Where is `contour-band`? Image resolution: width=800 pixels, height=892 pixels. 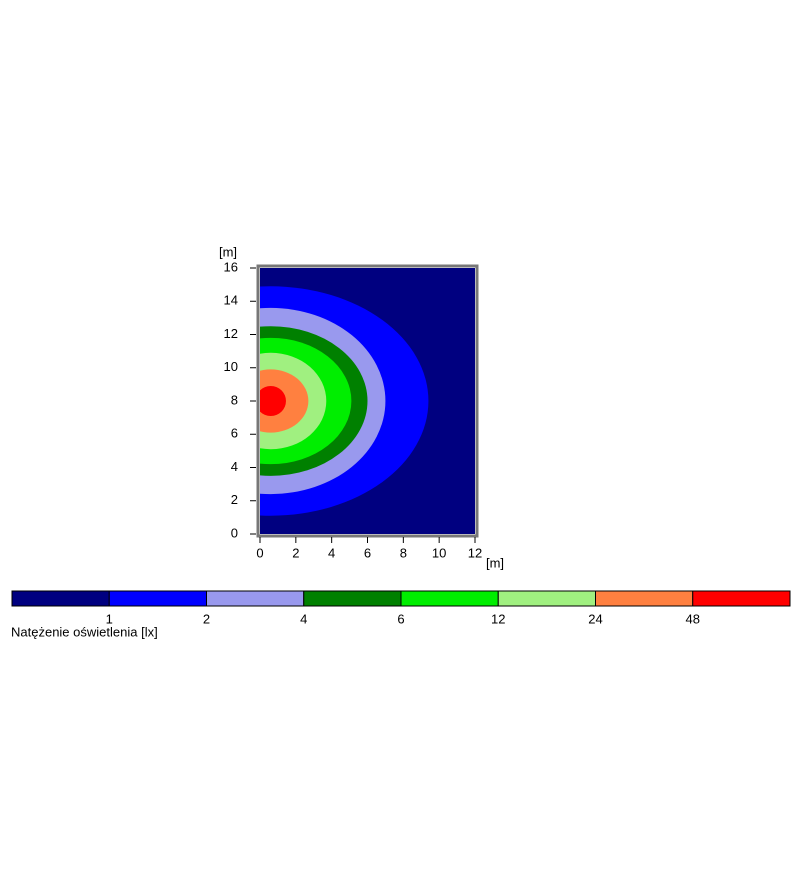
contour-band is located at coordinates (273, 401).